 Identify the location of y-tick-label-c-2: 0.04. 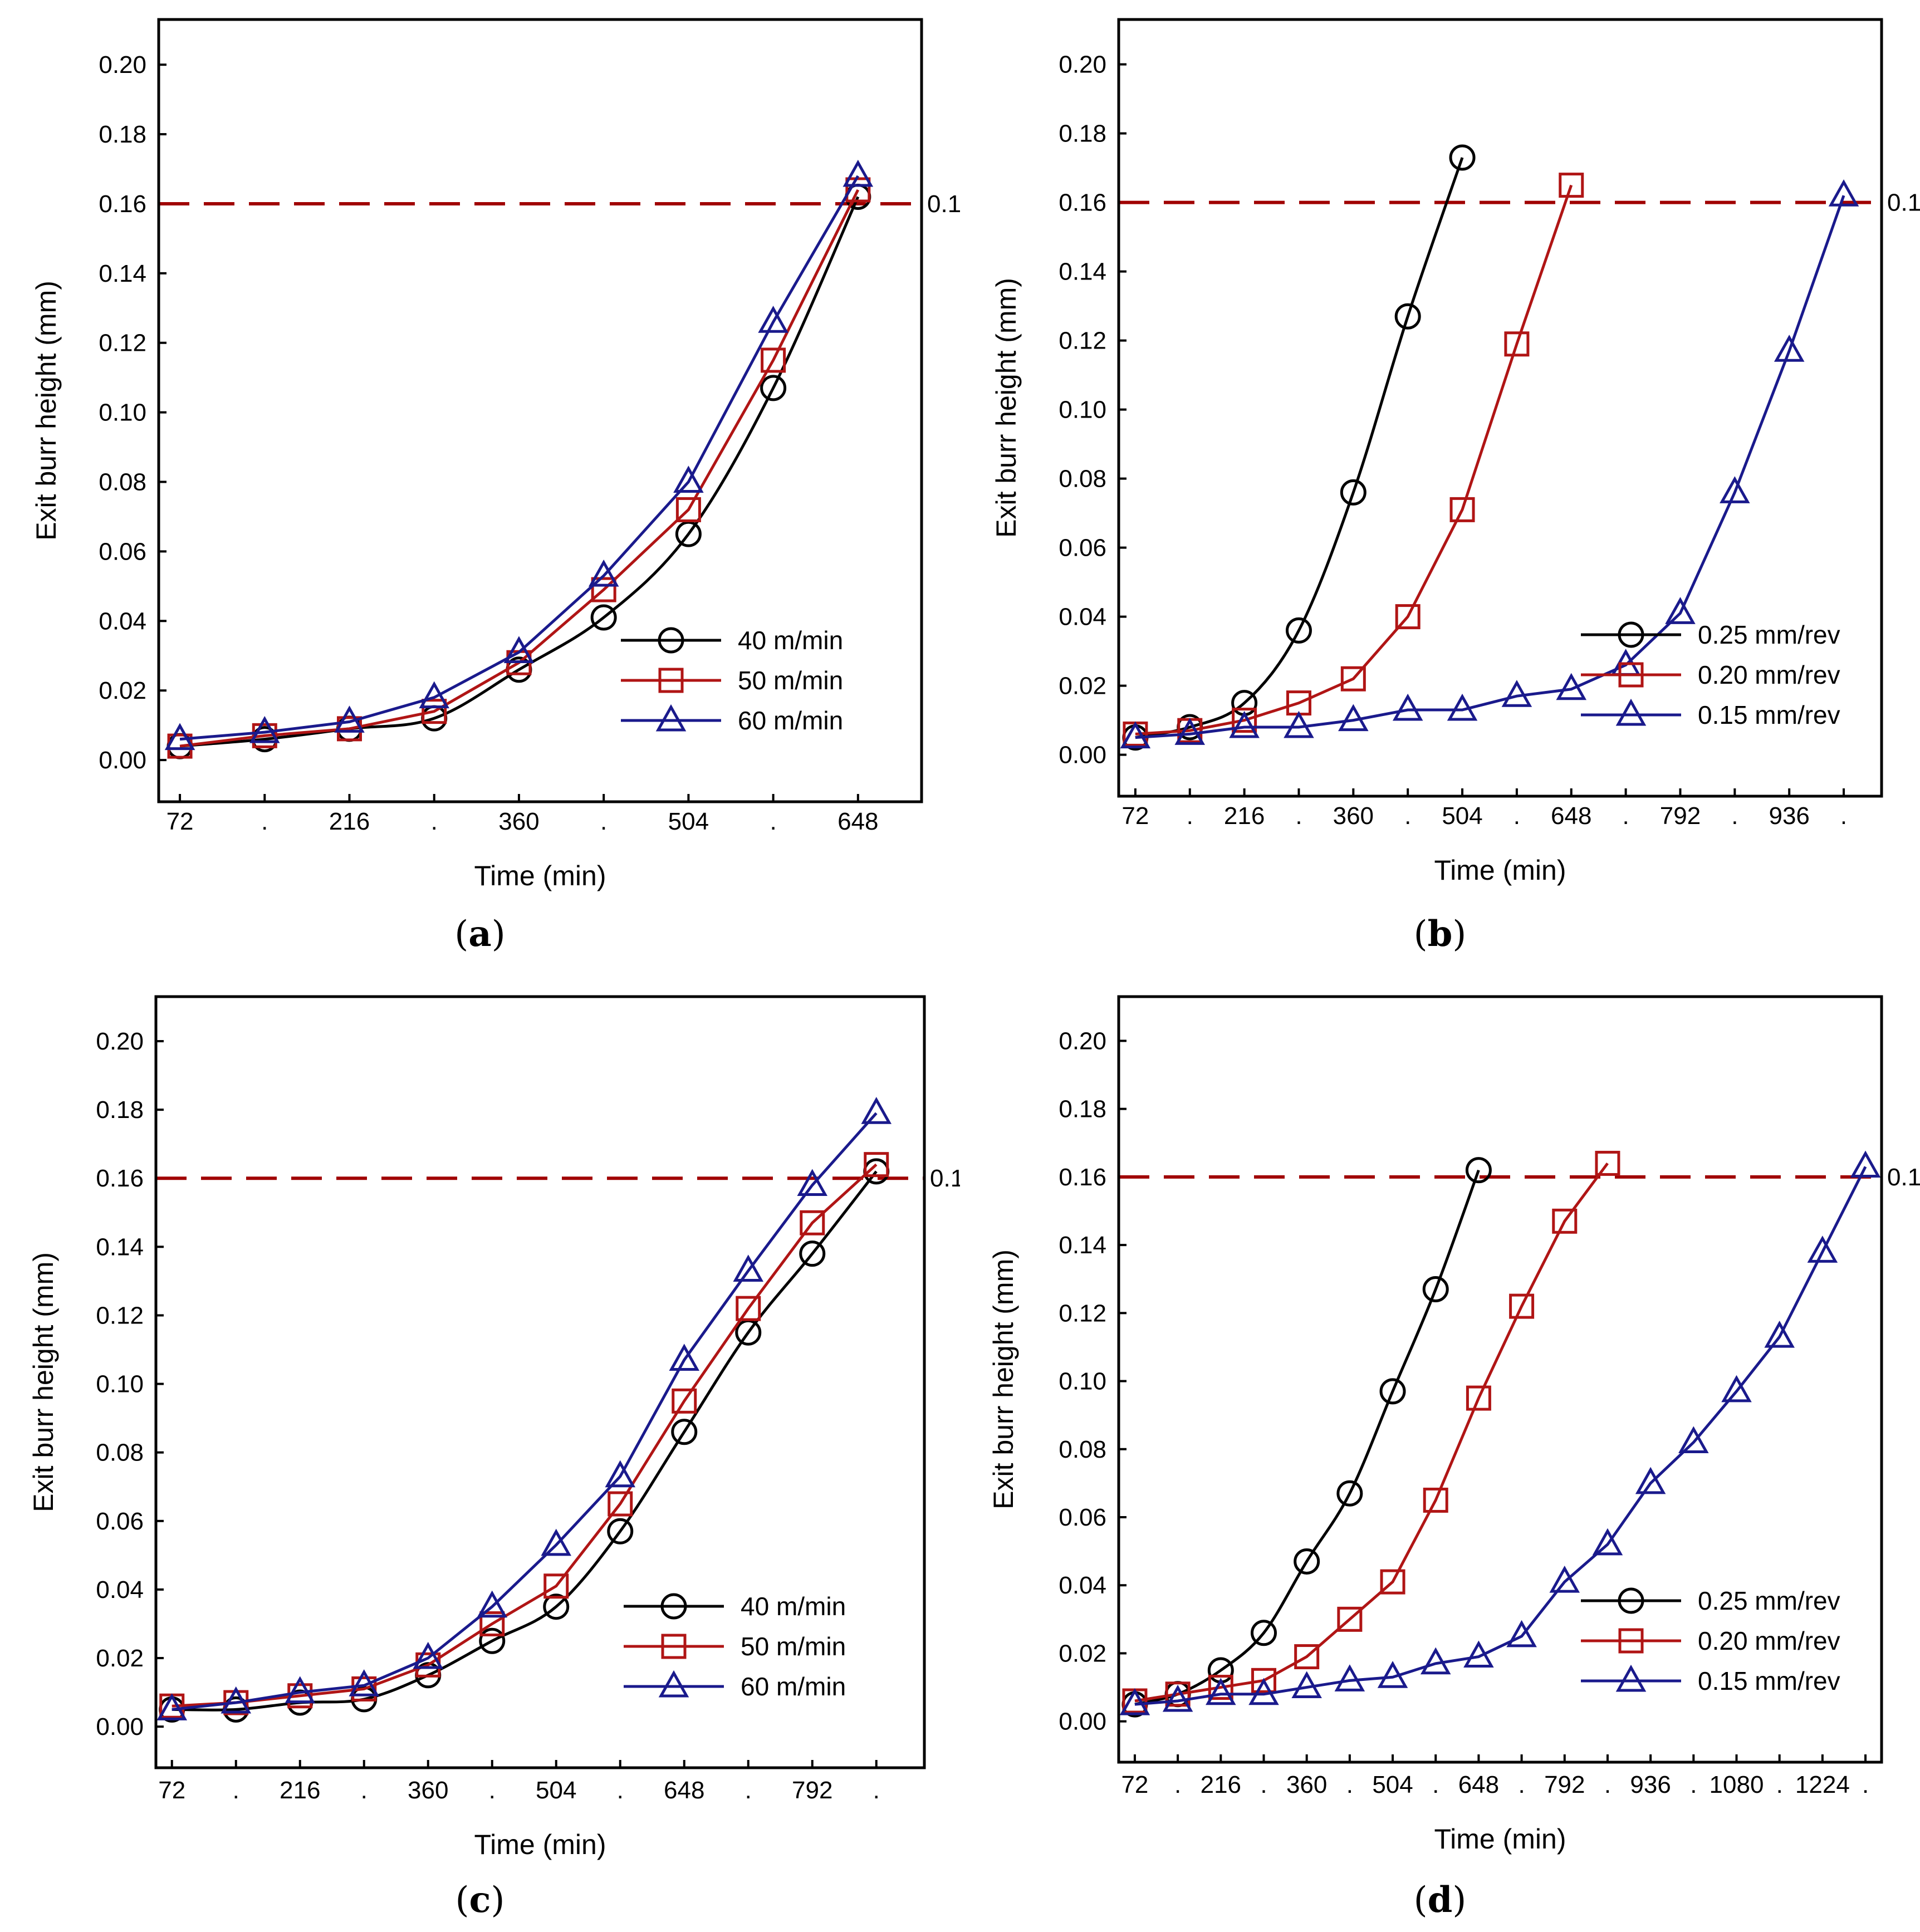
(120, 1590).